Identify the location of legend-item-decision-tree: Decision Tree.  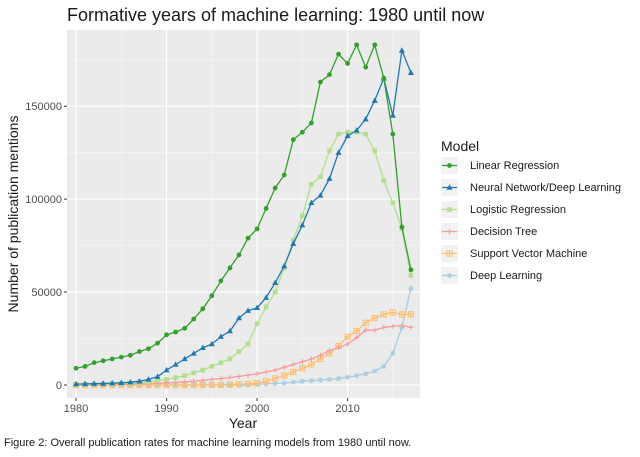
(489, 231).